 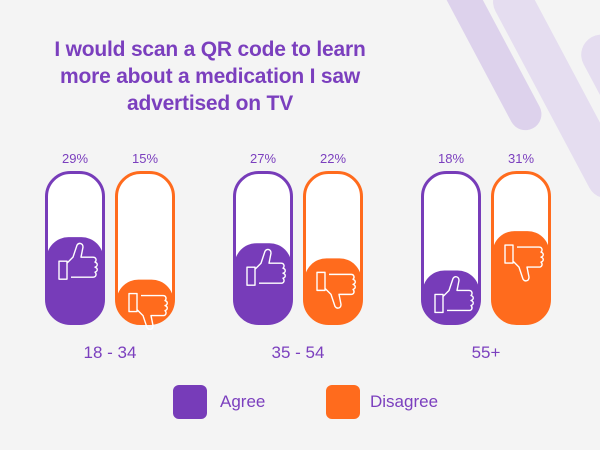 What do you see at coordinates (145, 158) in the screenshot?
I see `value-label: 15%` at bounding box center [145, 158].